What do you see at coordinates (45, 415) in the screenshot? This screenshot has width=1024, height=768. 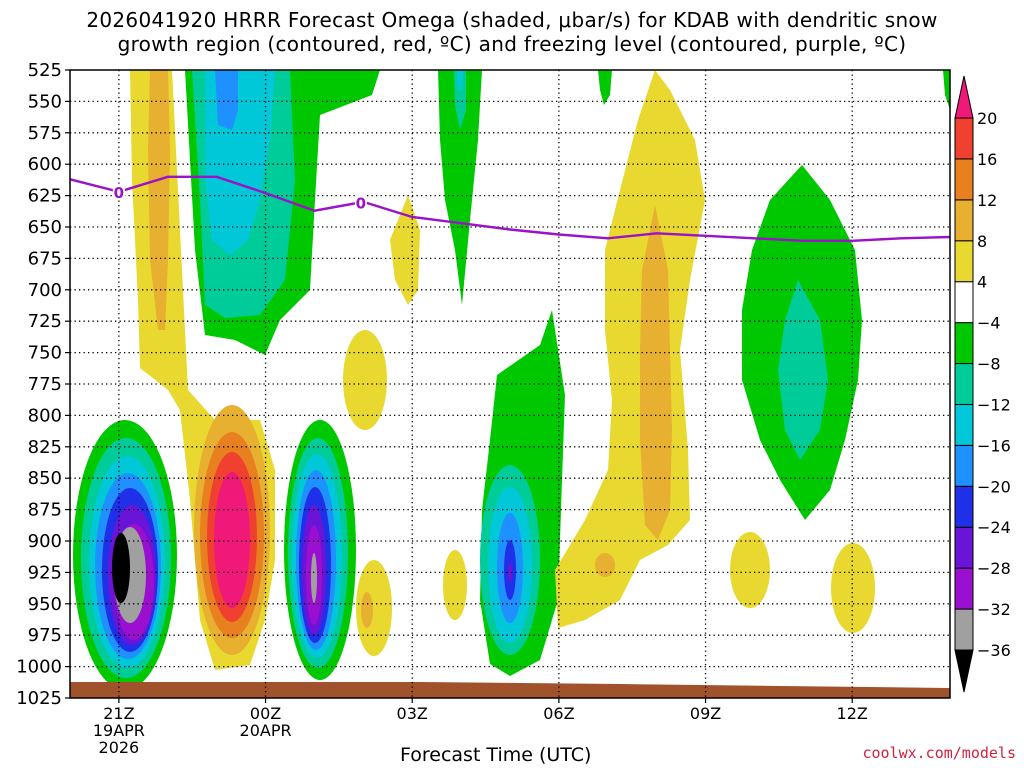 I see `y-tick-label: 800` at bounding box center [45, 415].